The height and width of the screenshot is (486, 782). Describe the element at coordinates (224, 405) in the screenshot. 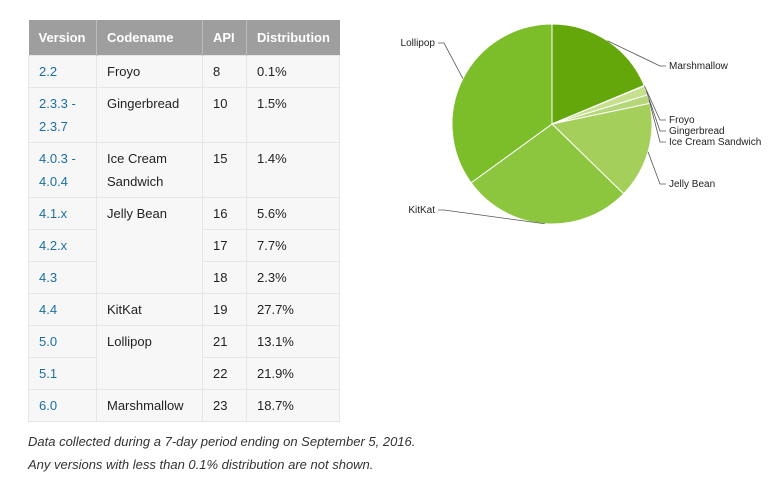

I see `api-cell: 23` at that location.